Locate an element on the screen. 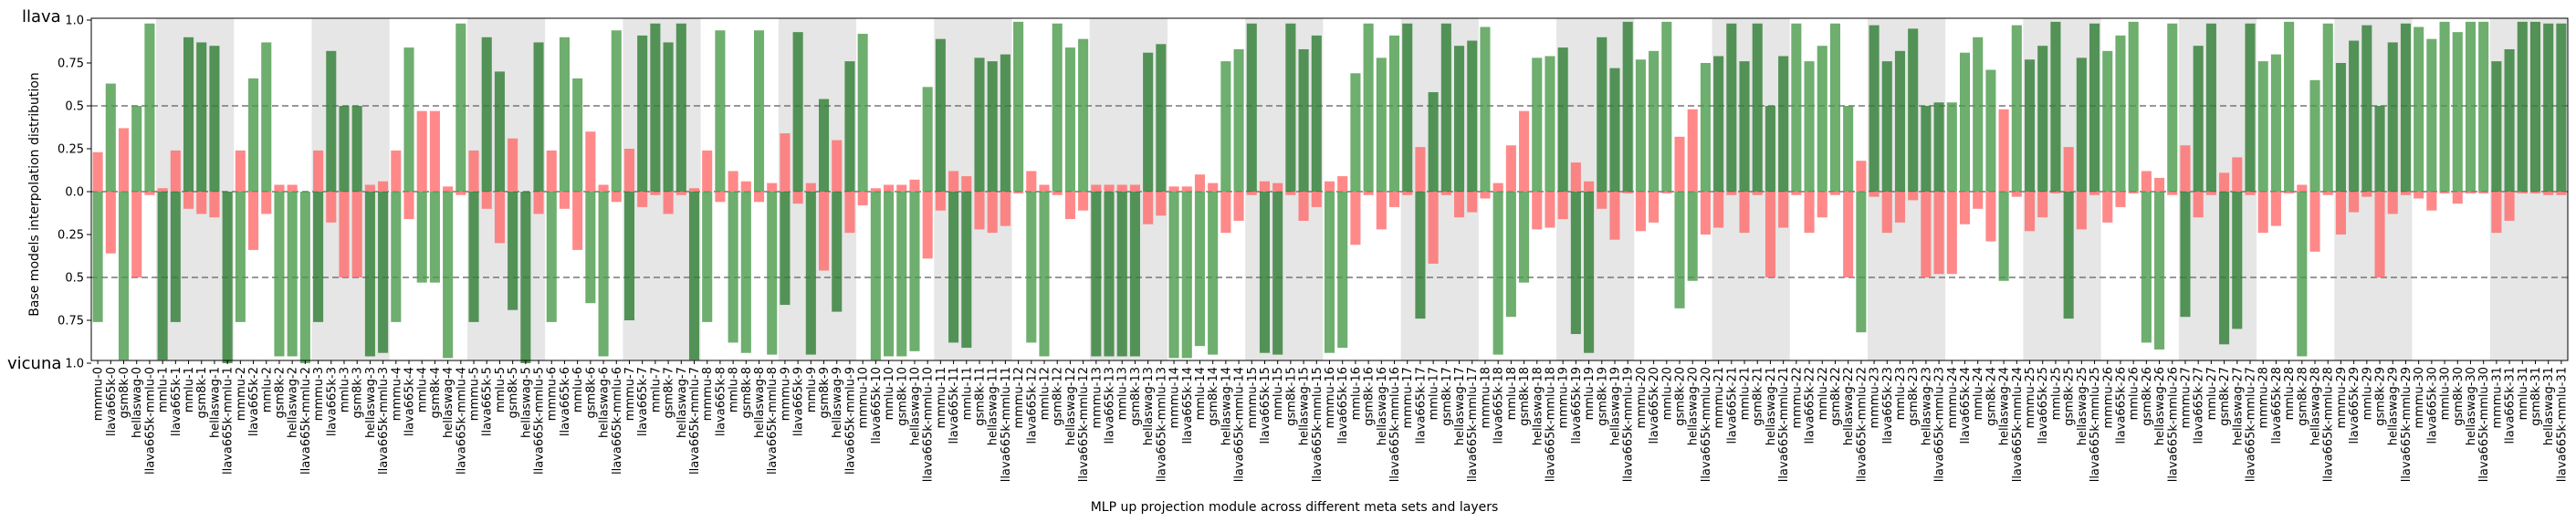 The image size is (2576, 522). x-tick-label: mmlu-18 is located at coordinates (1512, 393).